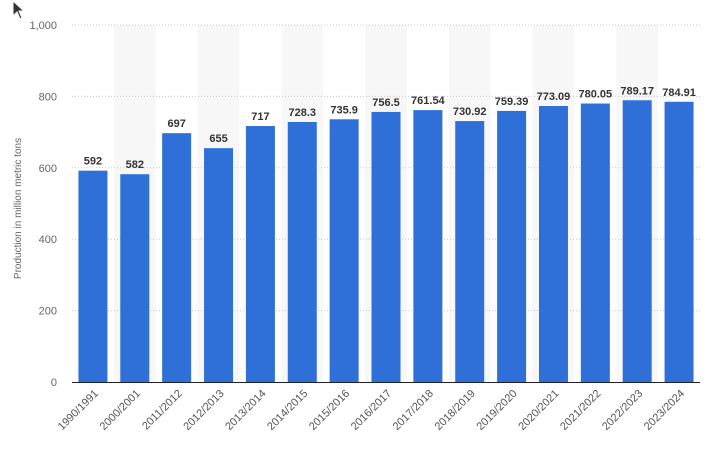 The image size is (715, 461). I want to click on x-tick-label: 2011/2012, so click(162, 410).